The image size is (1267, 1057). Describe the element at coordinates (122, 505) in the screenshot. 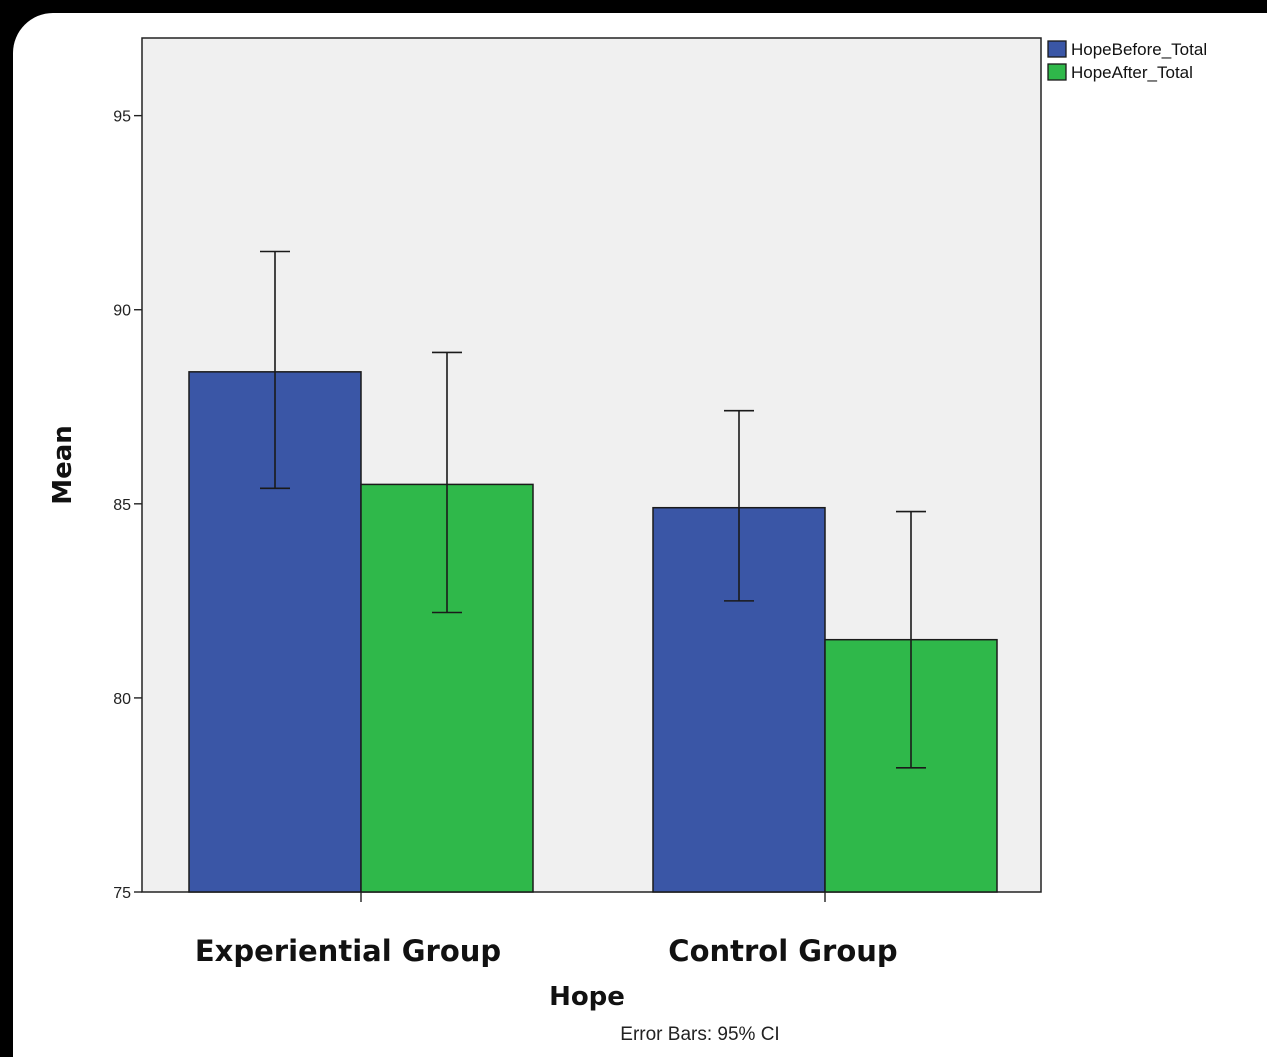

I see `y-tick-label-85: 85` at that location.